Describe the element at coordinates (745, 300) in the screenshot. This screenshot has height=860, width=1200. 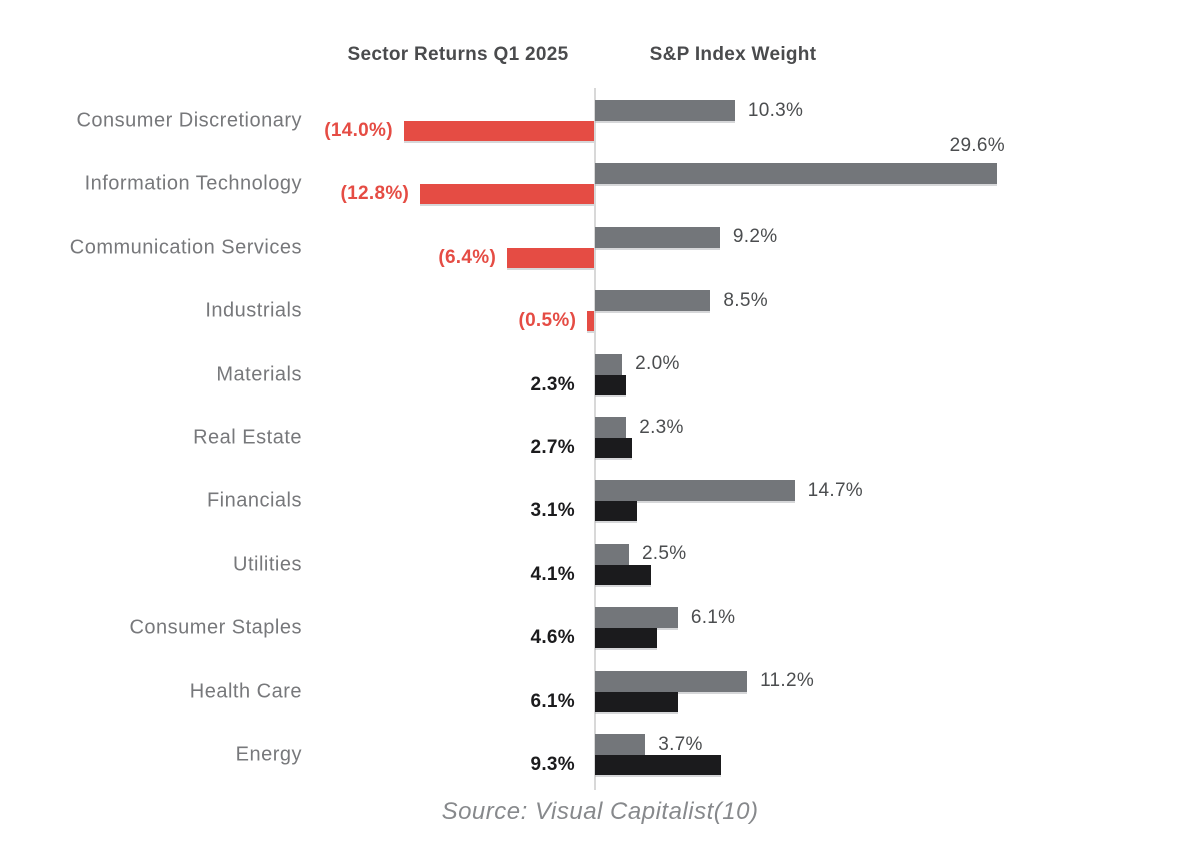
I see `weight-value-label: 8.5%` at that location.